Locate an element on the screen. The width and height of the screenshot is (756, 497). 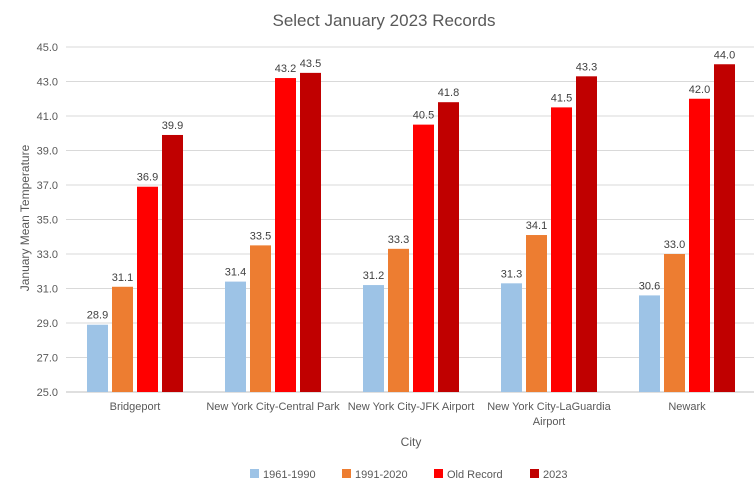
data-label: 31.1 is located at coordinates (122, 278).